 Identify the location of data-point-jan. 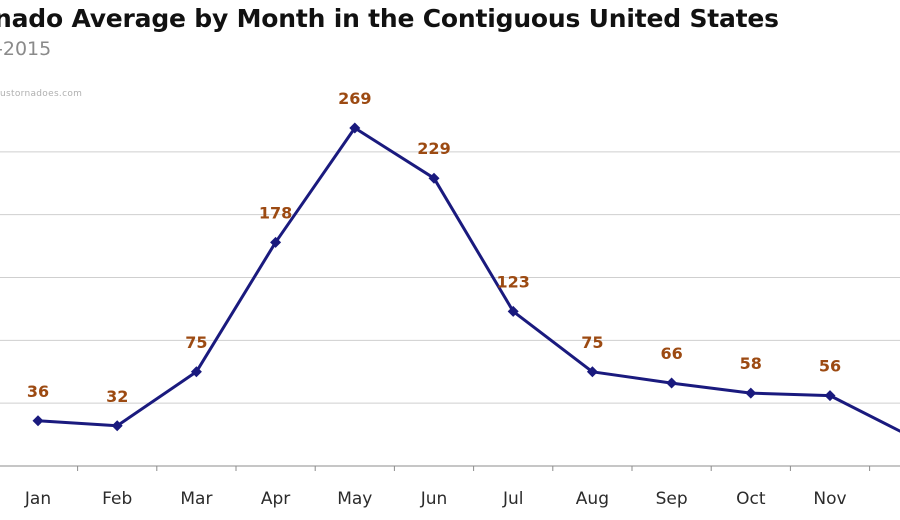
(38, 421).